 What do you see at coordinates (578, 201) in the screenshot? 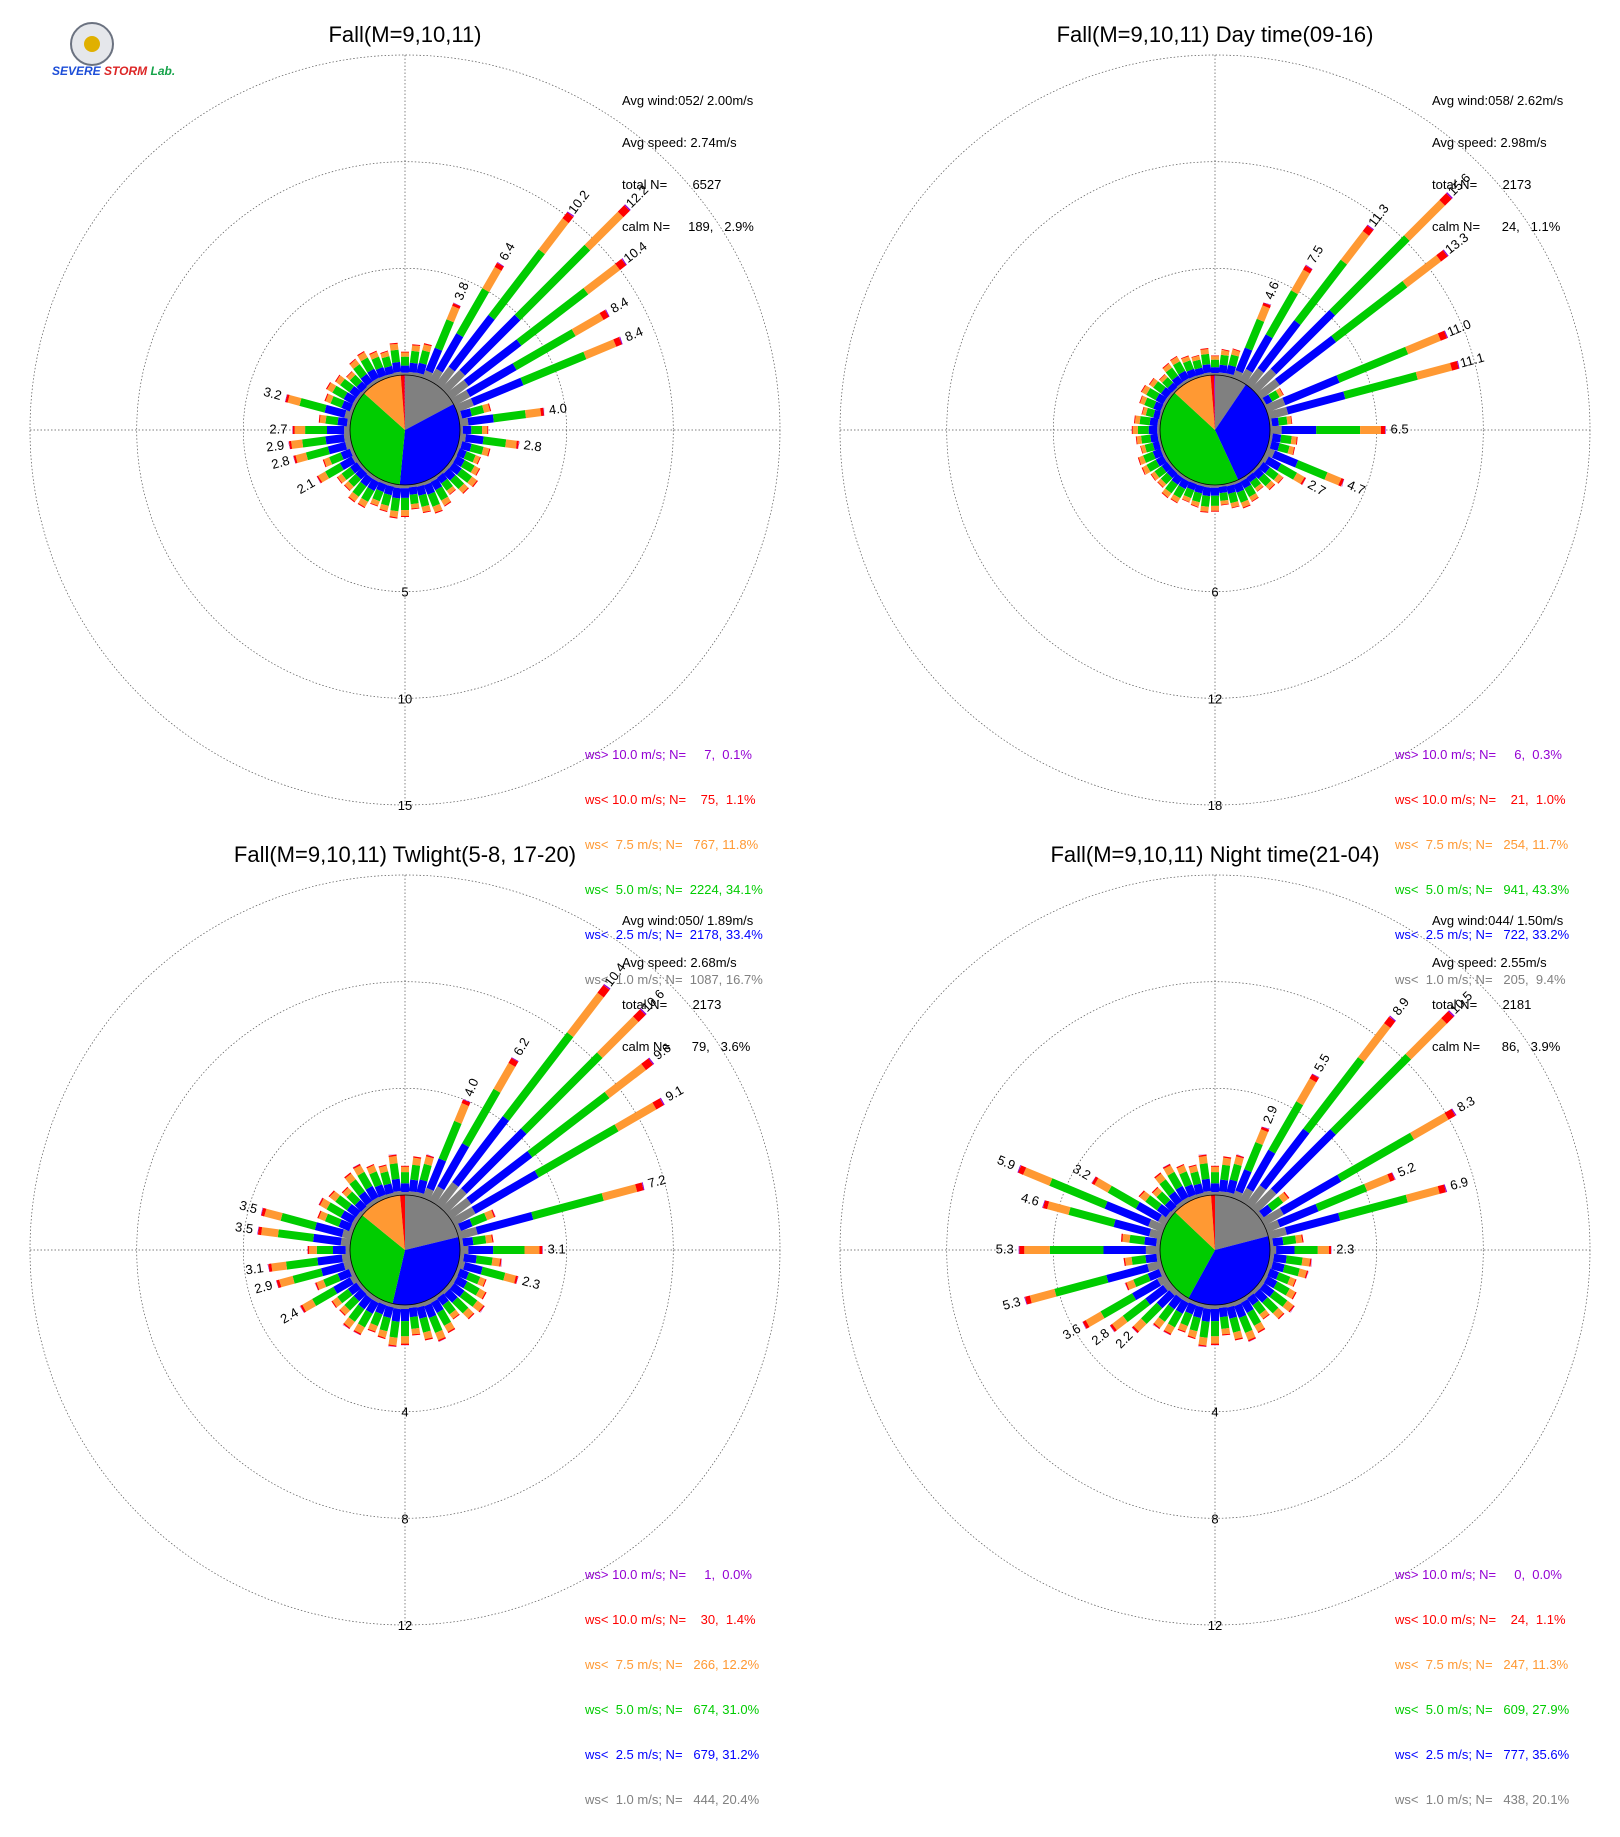
I see `petal-label: 10.2` at bounding box center [578, 201].